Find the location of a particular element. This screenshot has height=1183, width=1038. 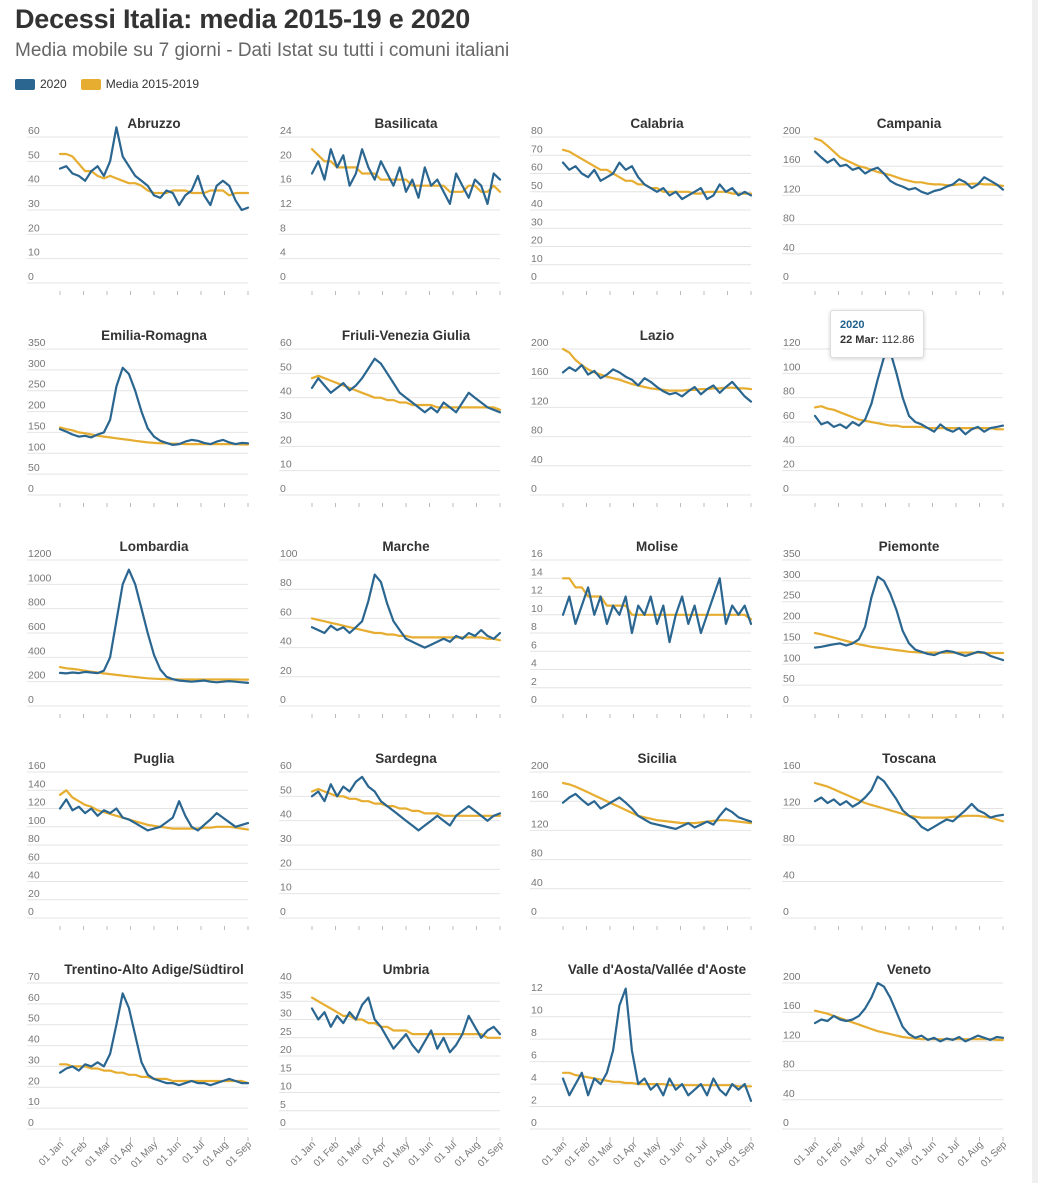

y-tick-label: 70 is located at coordinates (34, 977).